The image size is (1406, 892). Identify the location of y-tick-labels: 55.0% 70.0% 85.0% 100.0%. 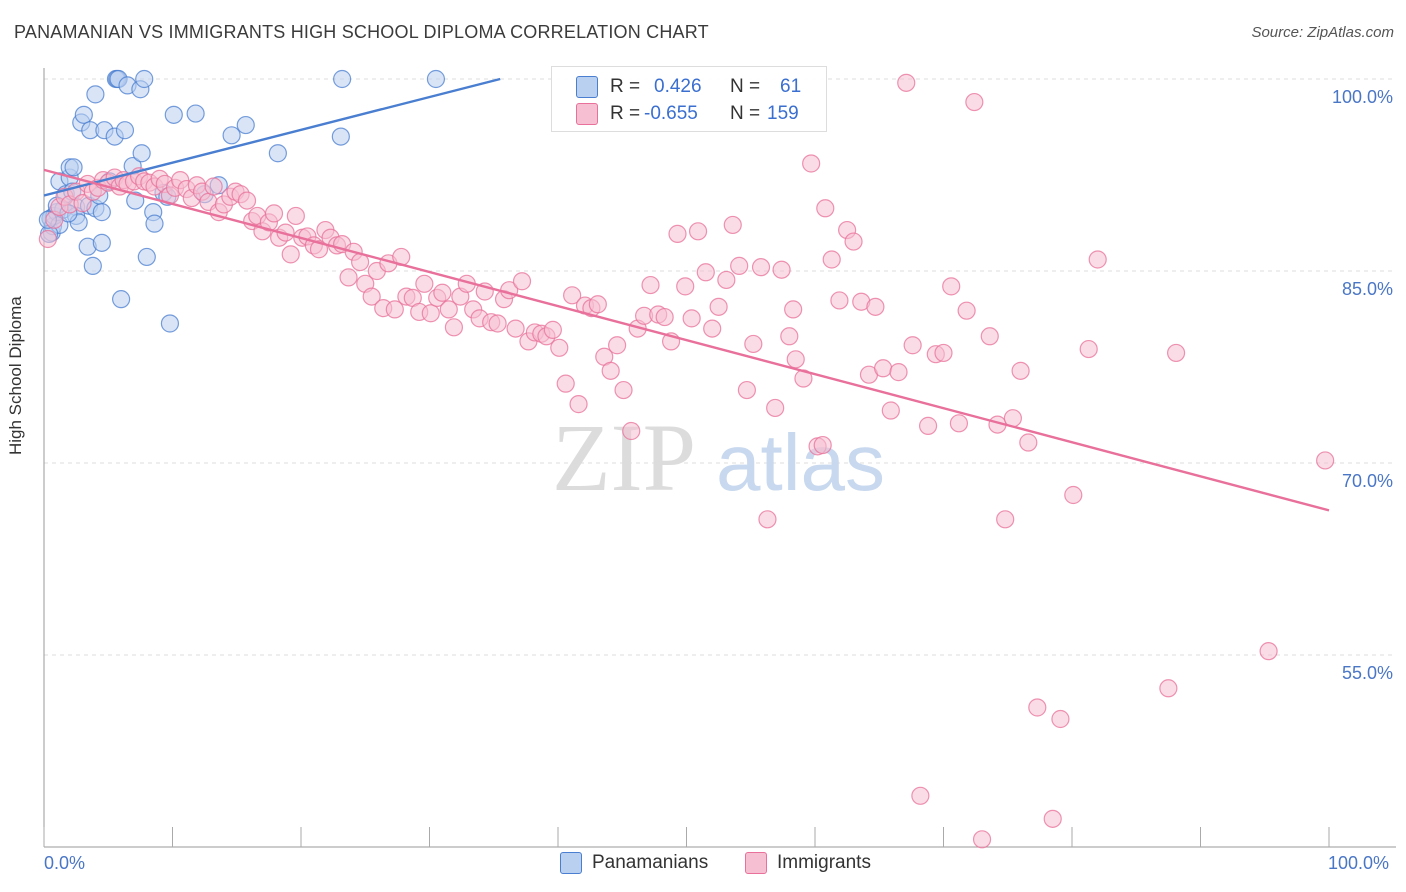
(1362, 385).